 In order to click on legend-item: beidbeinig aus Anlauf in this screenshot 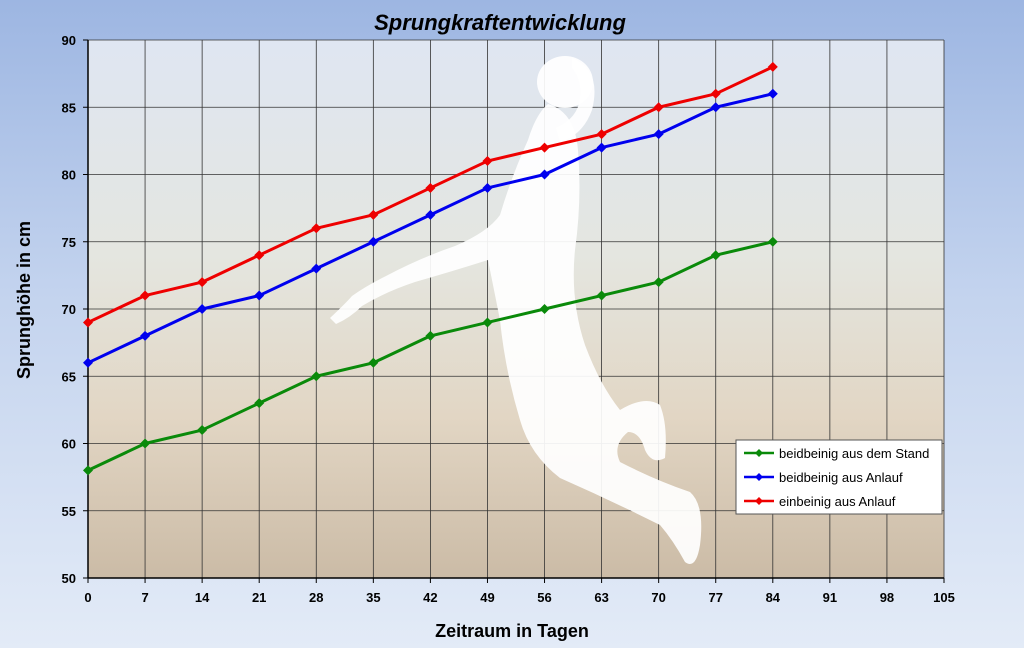, I will do `click(823, 477)`.